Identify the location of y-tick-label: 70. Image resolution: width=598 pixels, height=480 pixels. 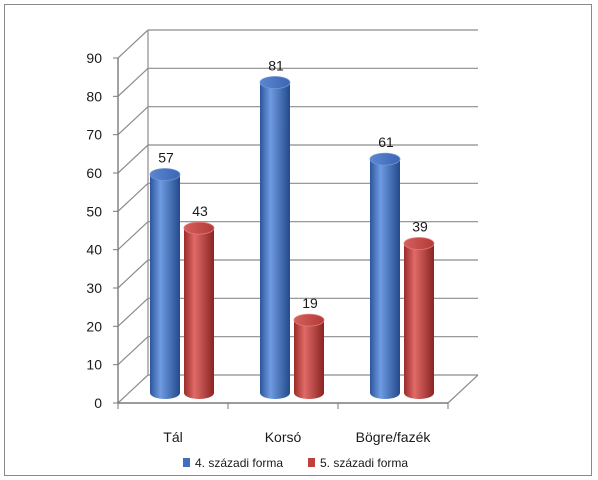
(94, 135).